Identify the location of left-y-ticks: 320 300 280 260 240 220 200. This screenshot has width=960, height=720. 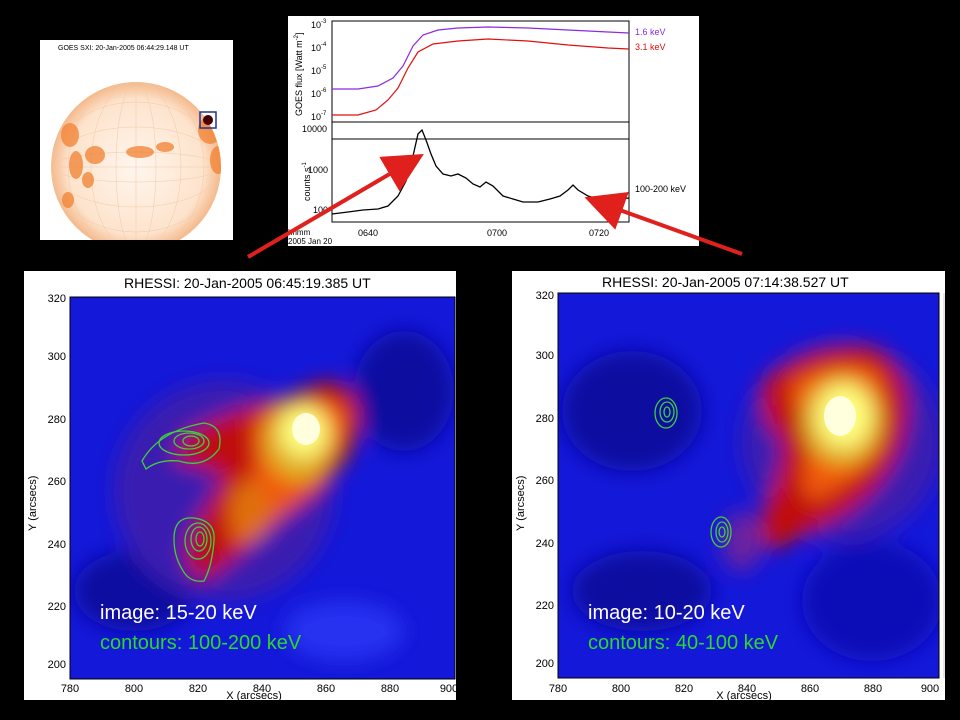
(57, 482).